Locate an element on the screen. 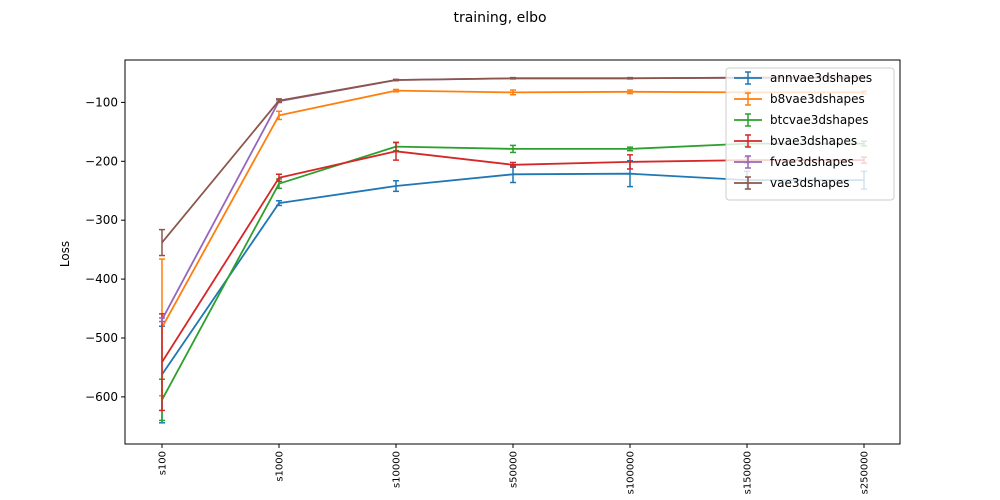 The image size is (1000, 500). legend-item: btcvae3dshapes is located at coordinates (801, 120).